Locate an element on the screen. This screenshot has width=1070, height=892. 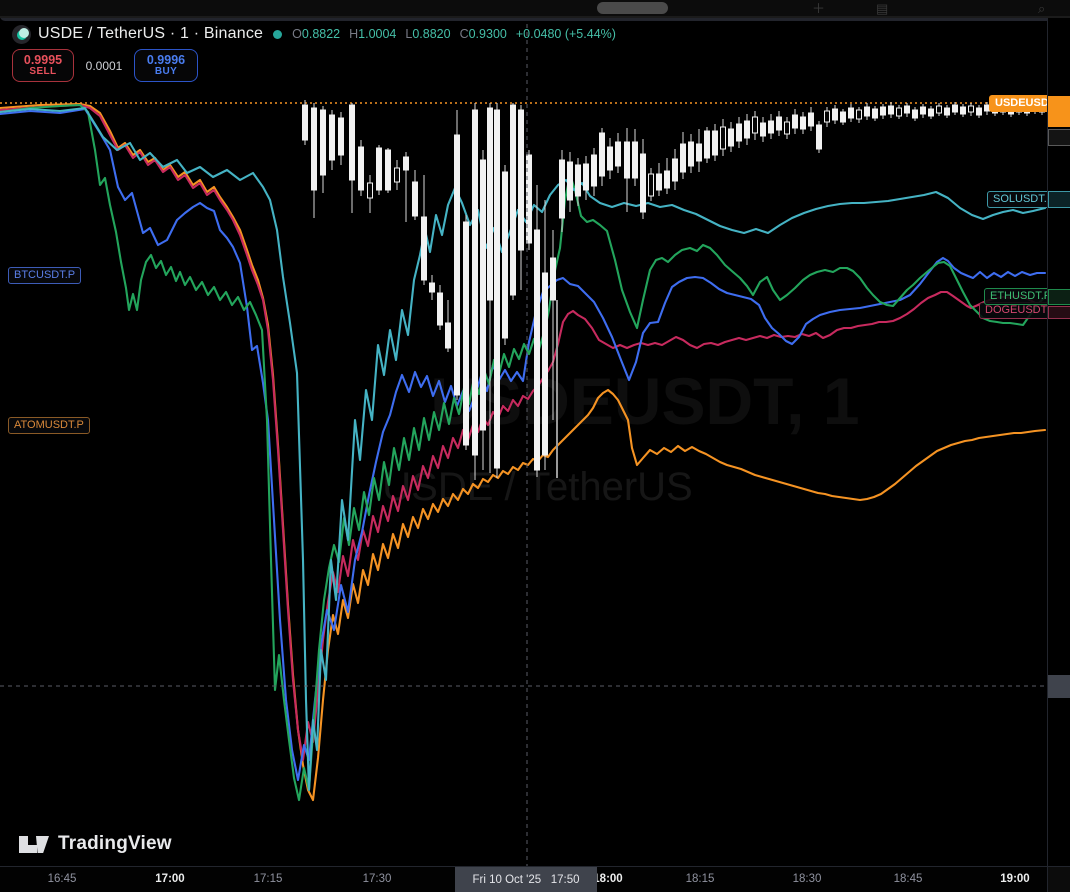
open-value: 0.8822 is located at coordinates (321, 34).